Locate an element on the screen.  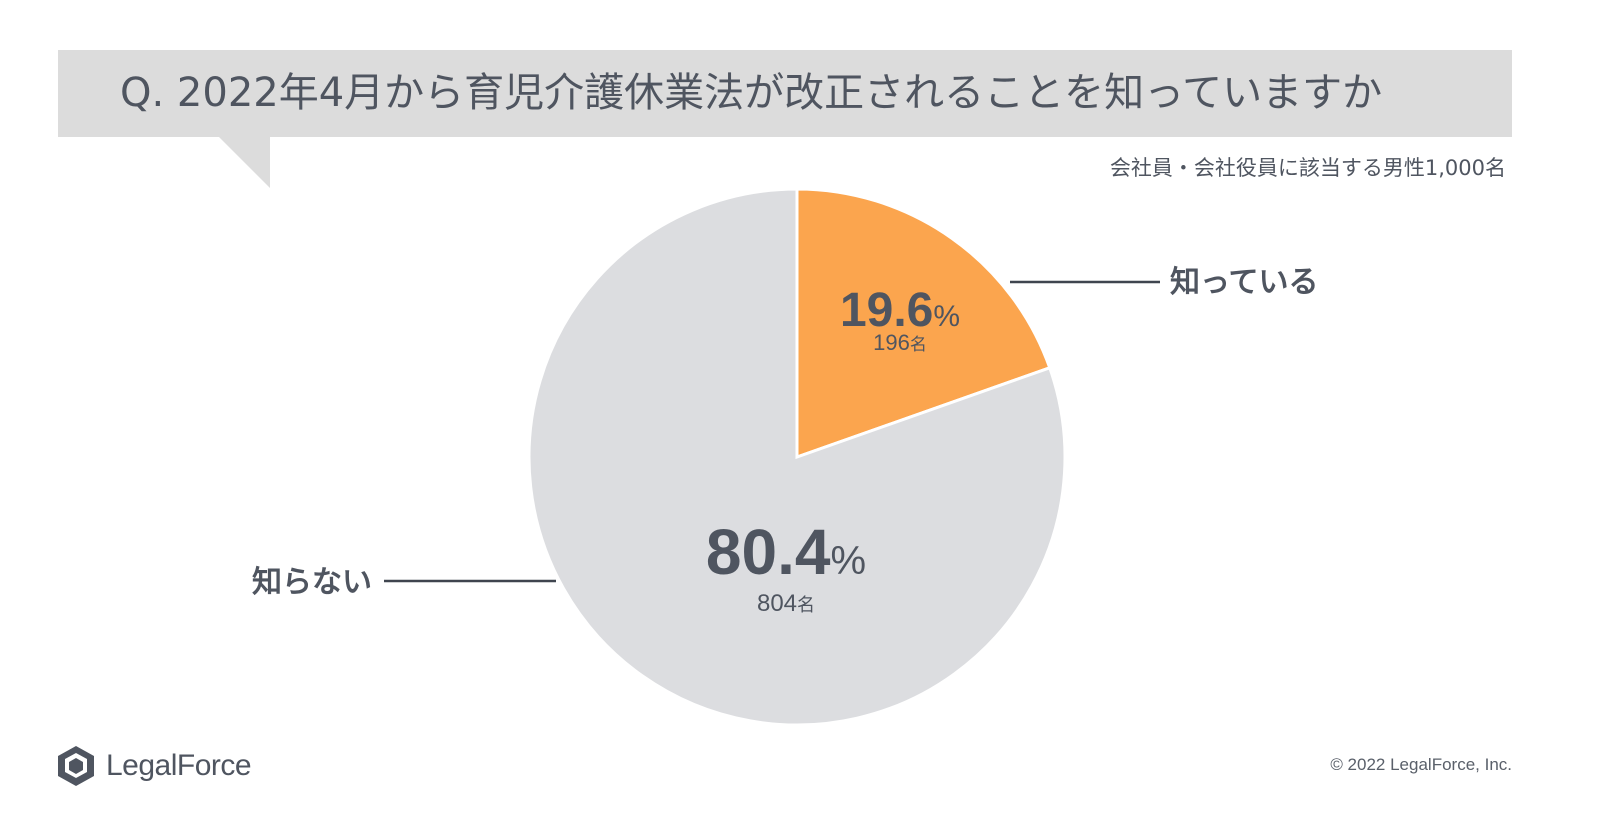
logo: LegalForce is located at coordinates (154, 766).